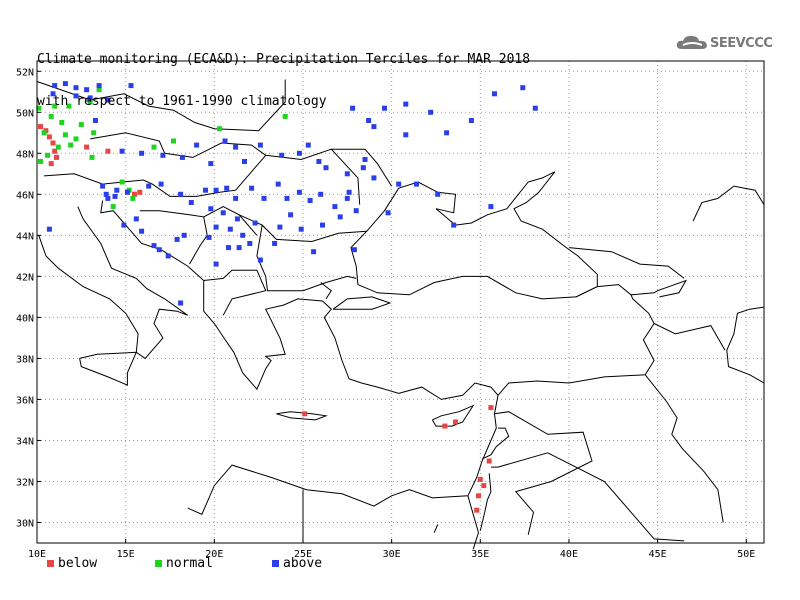 This screenshot has height=600, width=800. What do you see at coordinates (480, 554) in the screenshot?
I see `lon-tick-label: 35E` at bounding box center [480, 554].